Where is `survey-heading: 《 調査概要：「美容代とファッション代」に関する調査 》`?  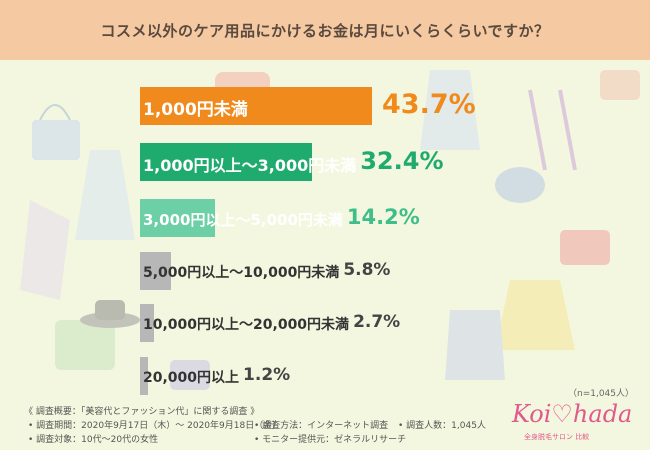 survey-heading: 《 調査概要：「美容代とファッション代」に関する調査 》 is located at coordinates (142, 412).